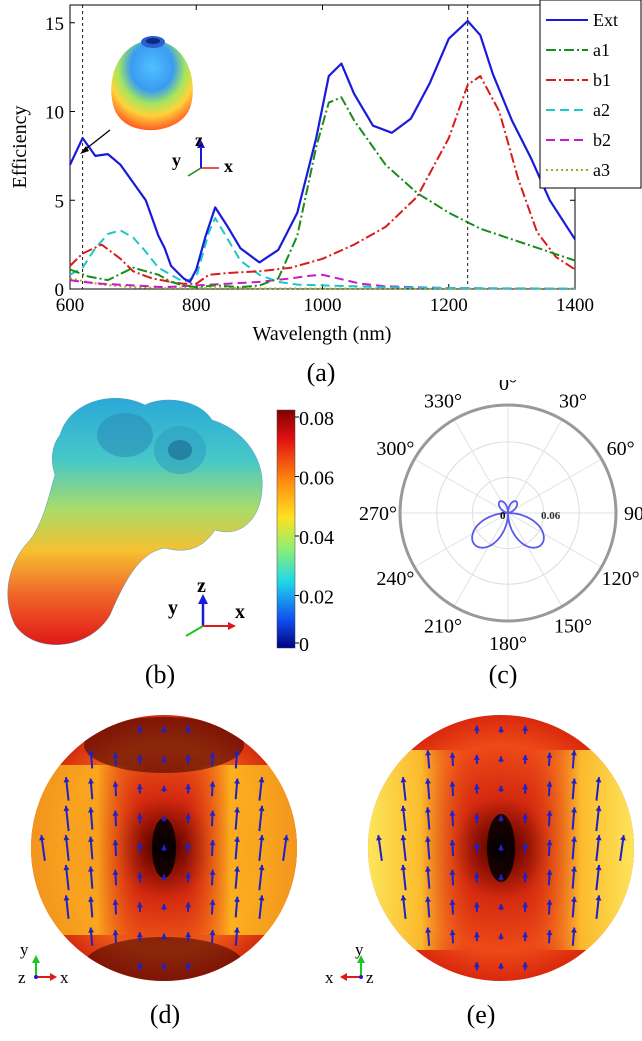  Describe the element at coordinates (206, 606) in the screenshot. I see `axes-triad-b: z y x` at that location.